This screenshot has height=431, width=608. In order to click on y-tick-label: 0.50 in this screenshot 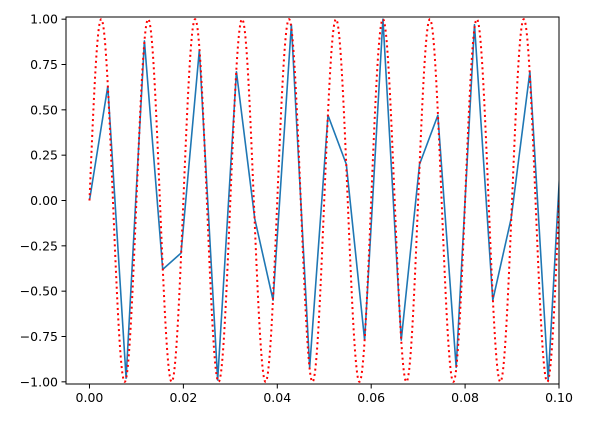, I will do `click(44, 109)`.